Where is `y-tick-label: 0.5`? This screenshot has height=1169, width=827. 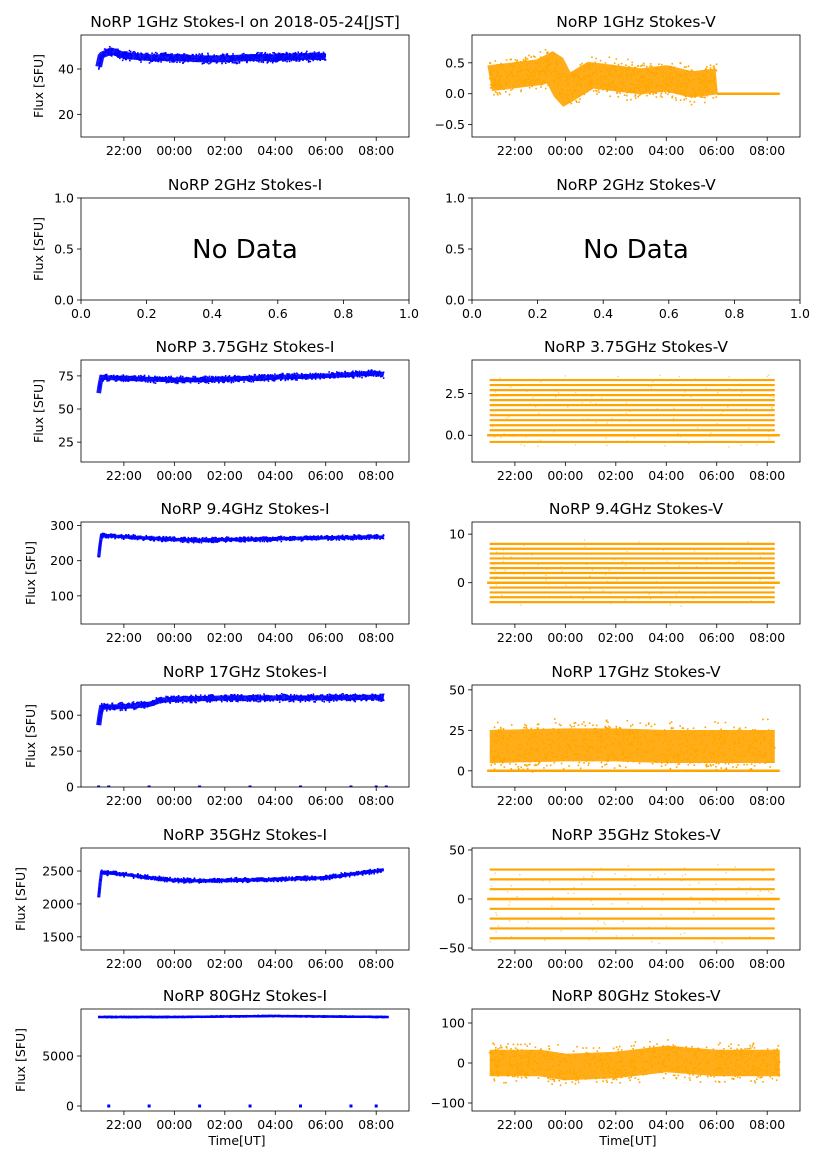 y-tick-label: 0.5 is located at coordinates (64, 249).